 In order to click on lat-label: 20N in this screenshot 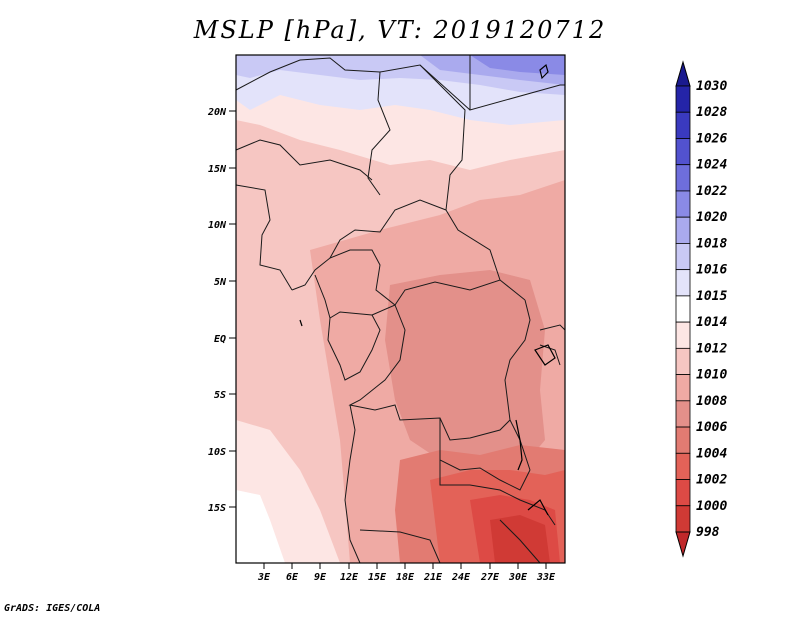, I will do `click(217, 112)`.